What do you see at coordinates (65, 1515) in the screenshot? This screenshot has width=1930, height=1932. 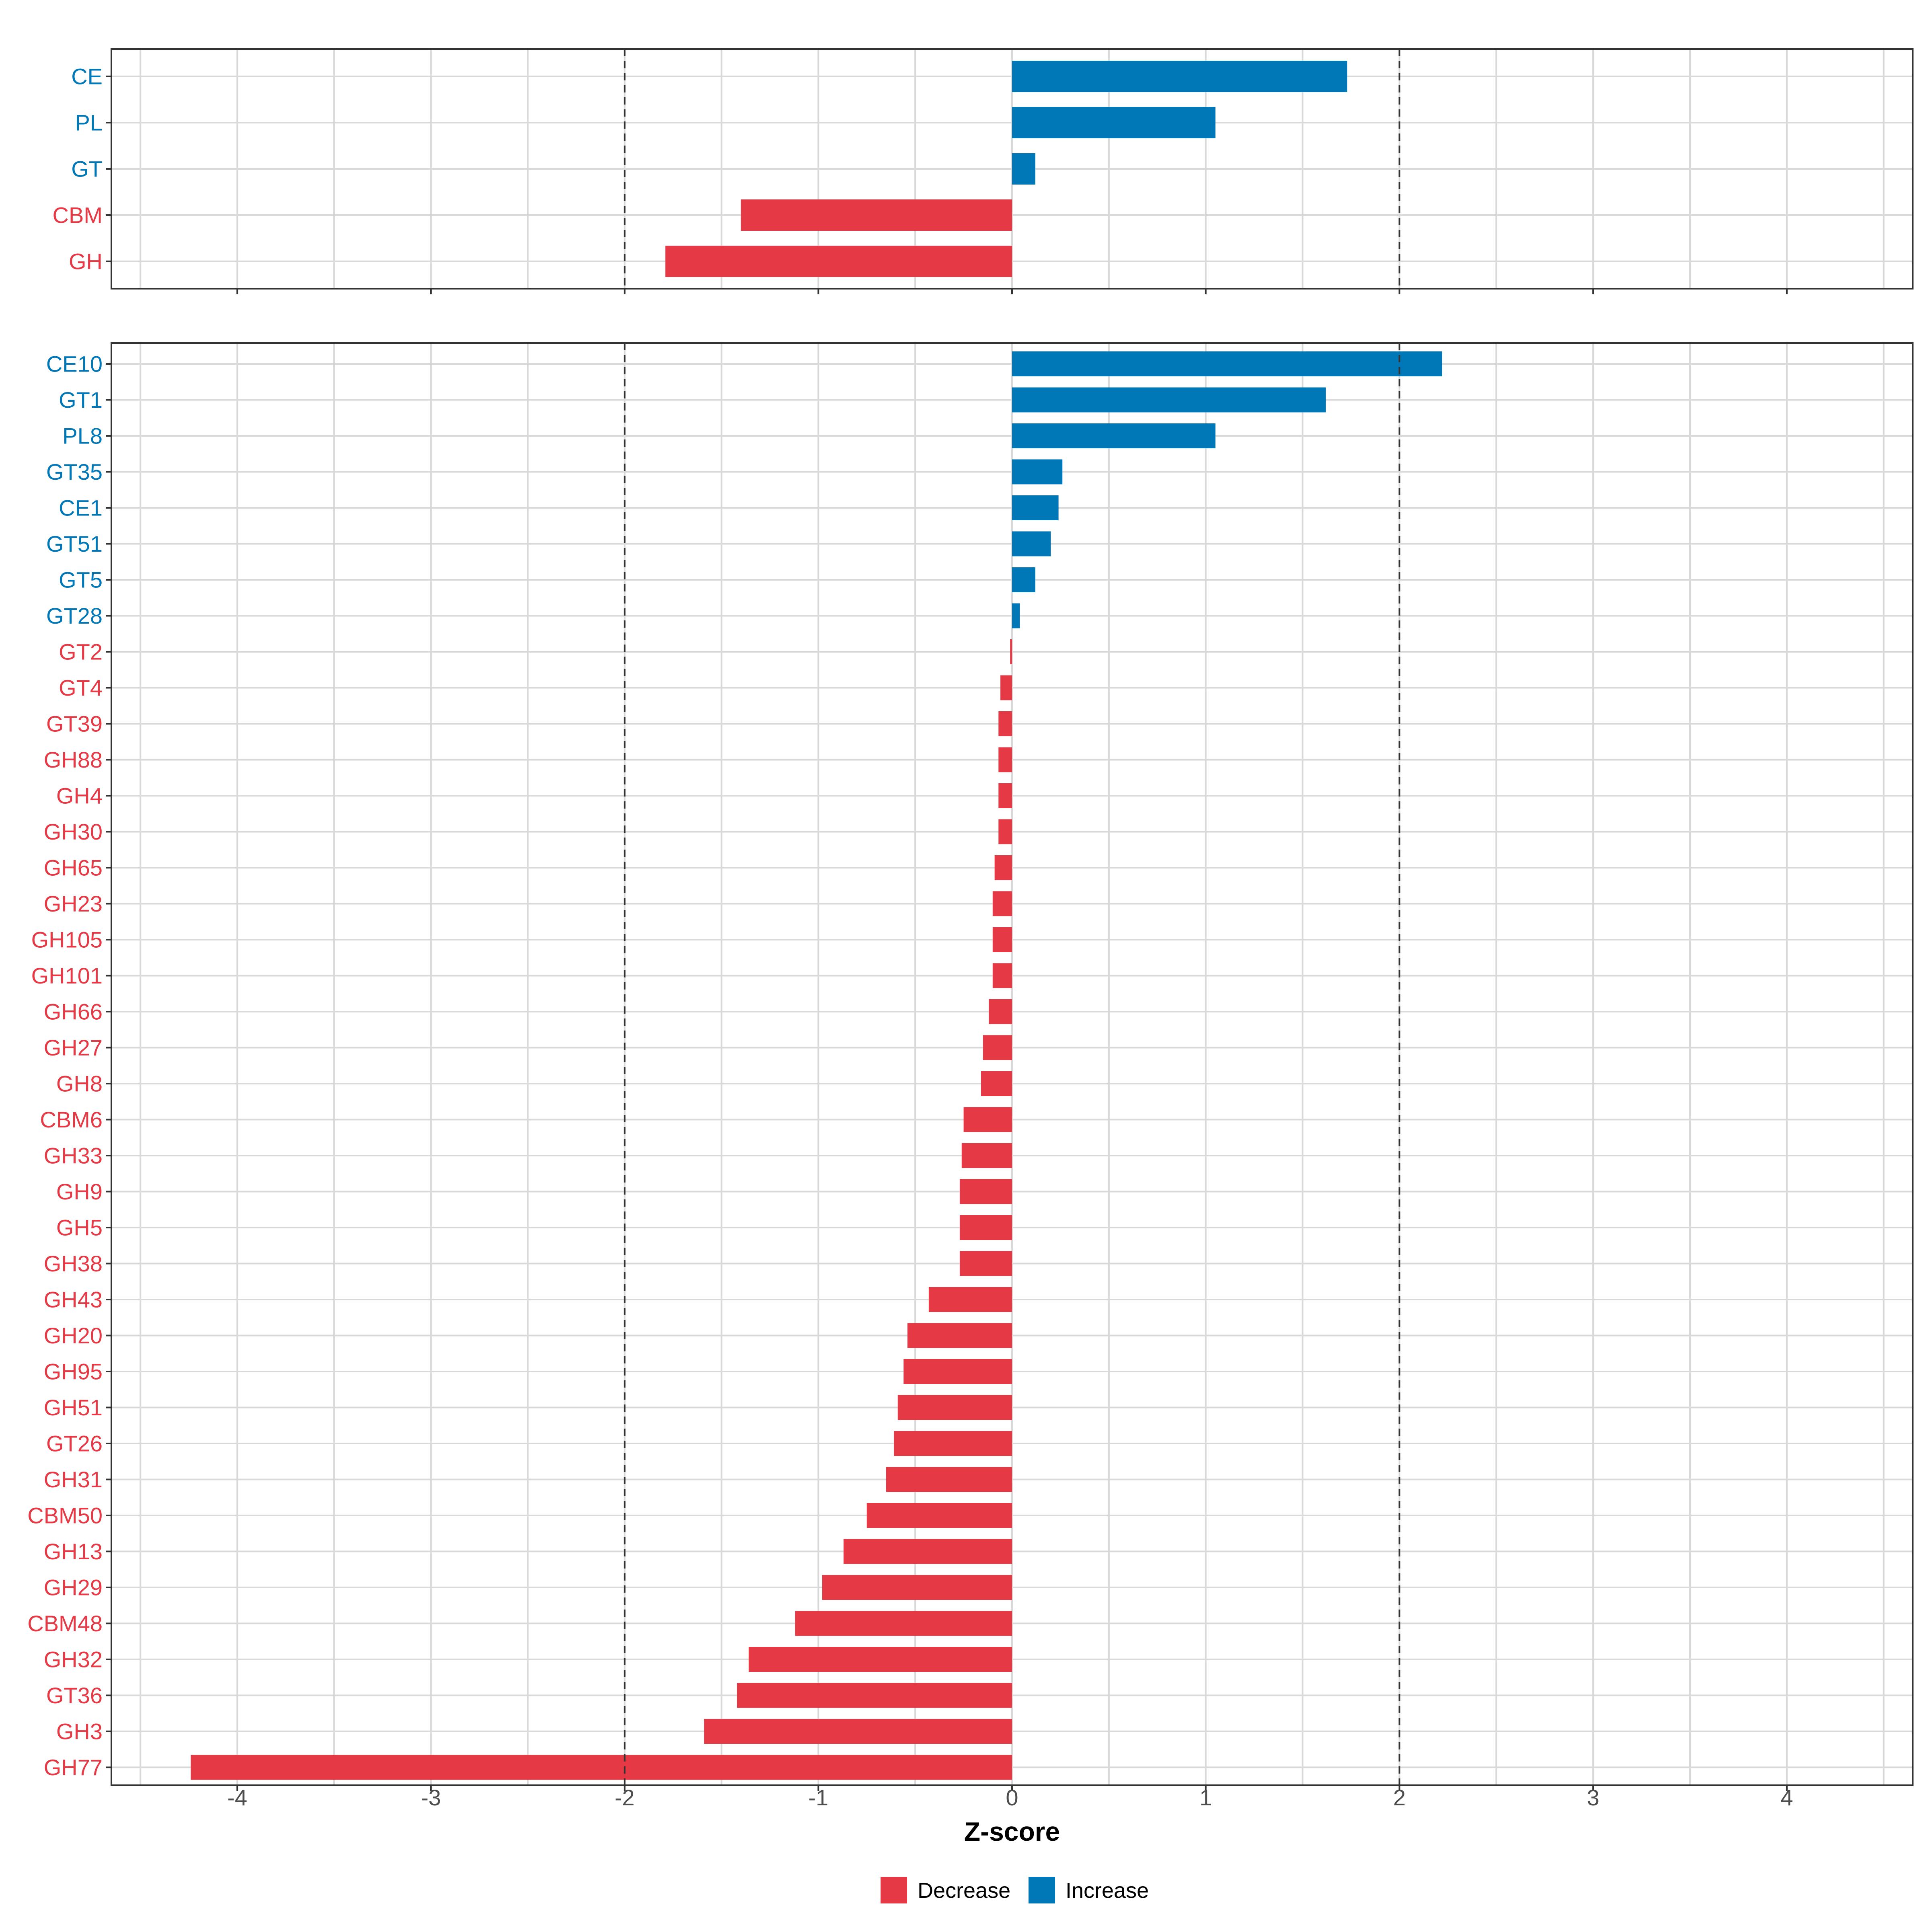 I see `y-tick-label: CBM50` at bounding box center [65, 1515].